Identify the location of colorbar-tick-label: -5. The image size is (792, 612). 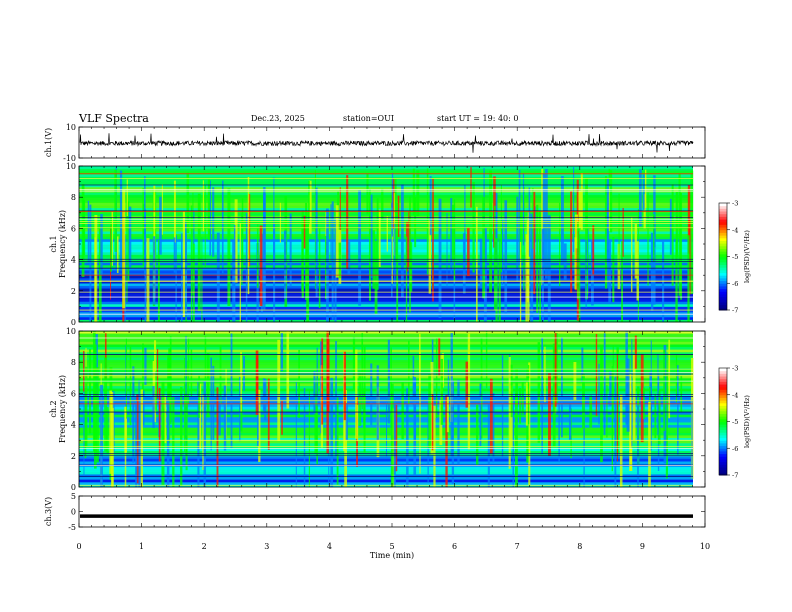
(735, 257).